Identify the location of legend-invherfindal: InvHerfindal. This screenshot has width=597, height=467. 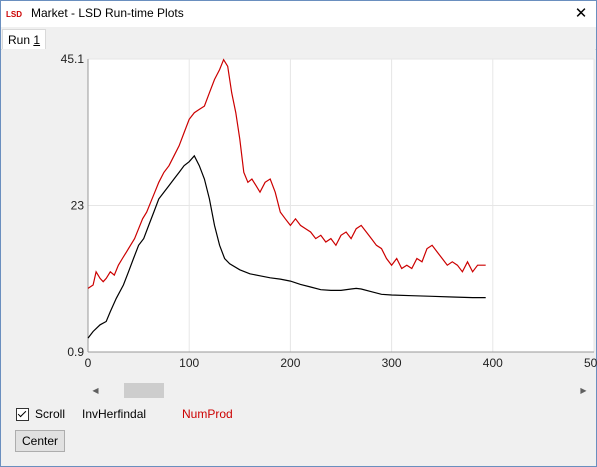
(114, 414).